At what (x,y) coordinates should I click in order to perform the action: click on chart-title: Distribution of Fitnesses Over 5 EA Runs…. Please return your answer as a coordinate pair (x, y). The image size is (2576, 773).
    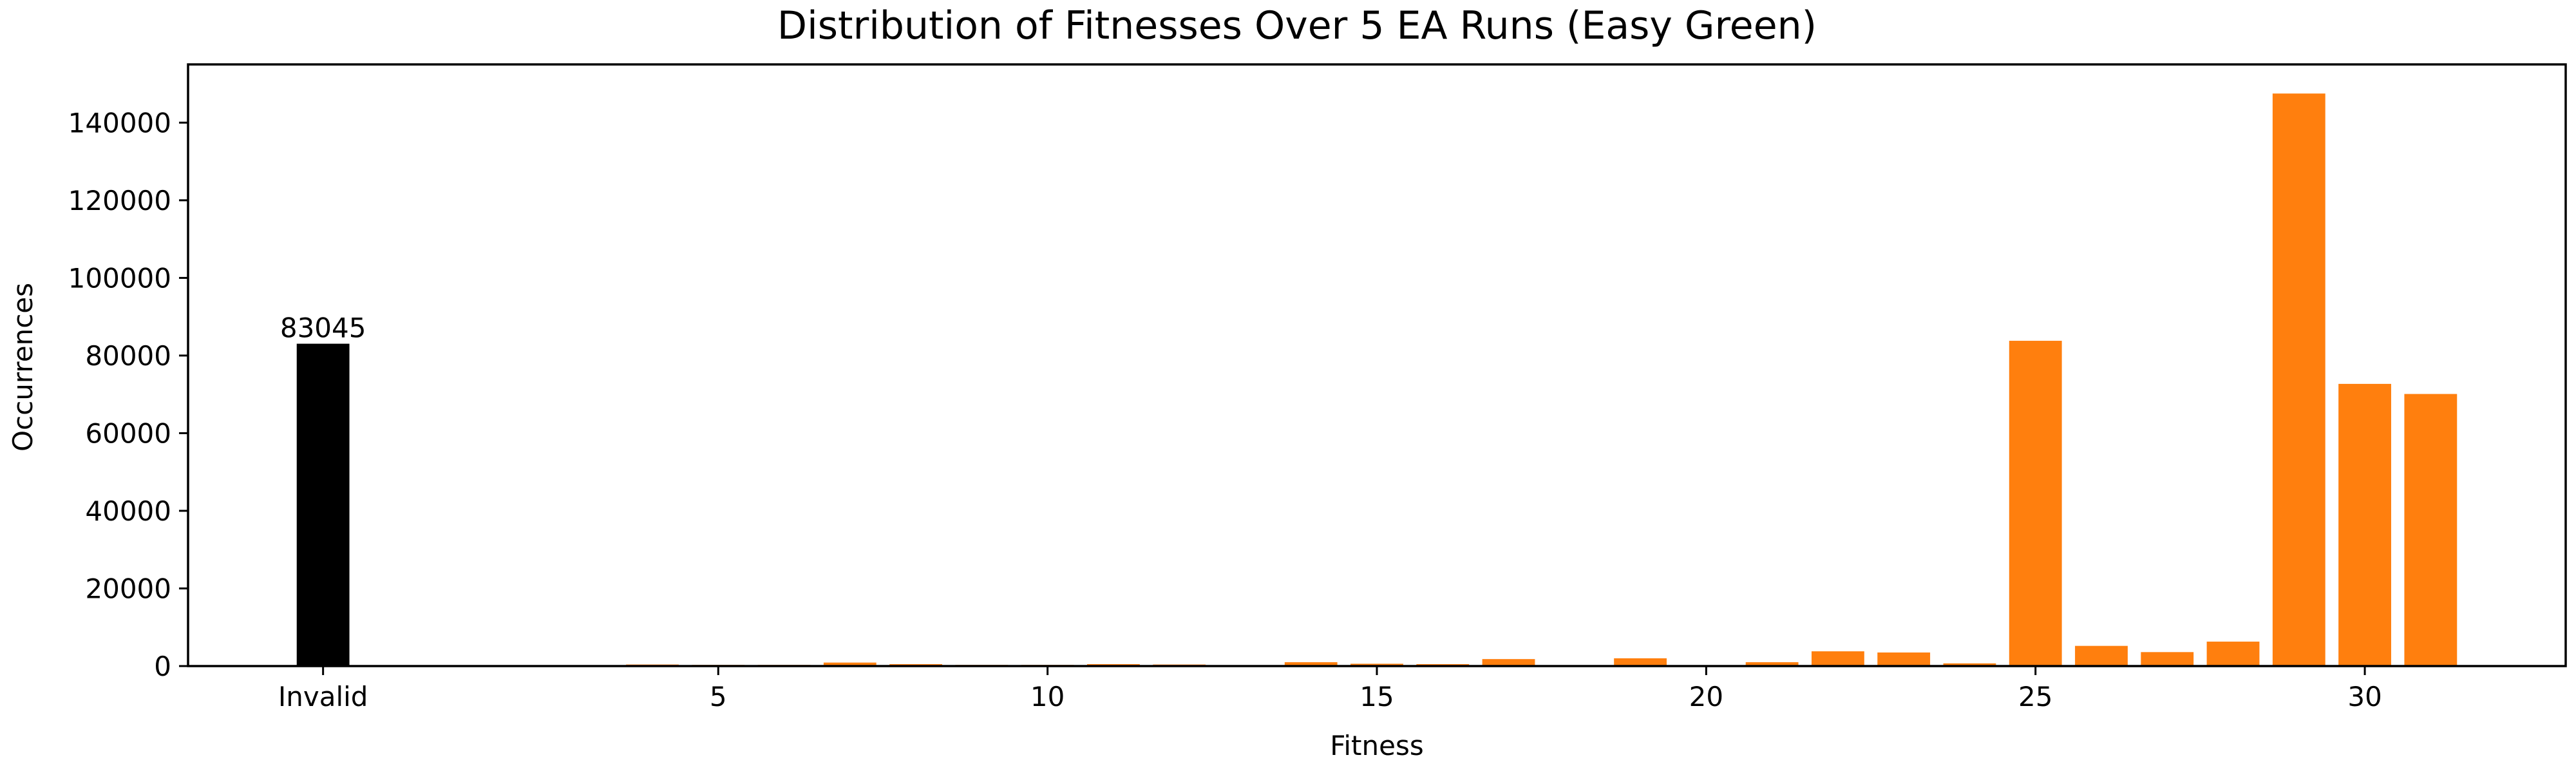
    Looking at the image, I should click on (1297, 25).